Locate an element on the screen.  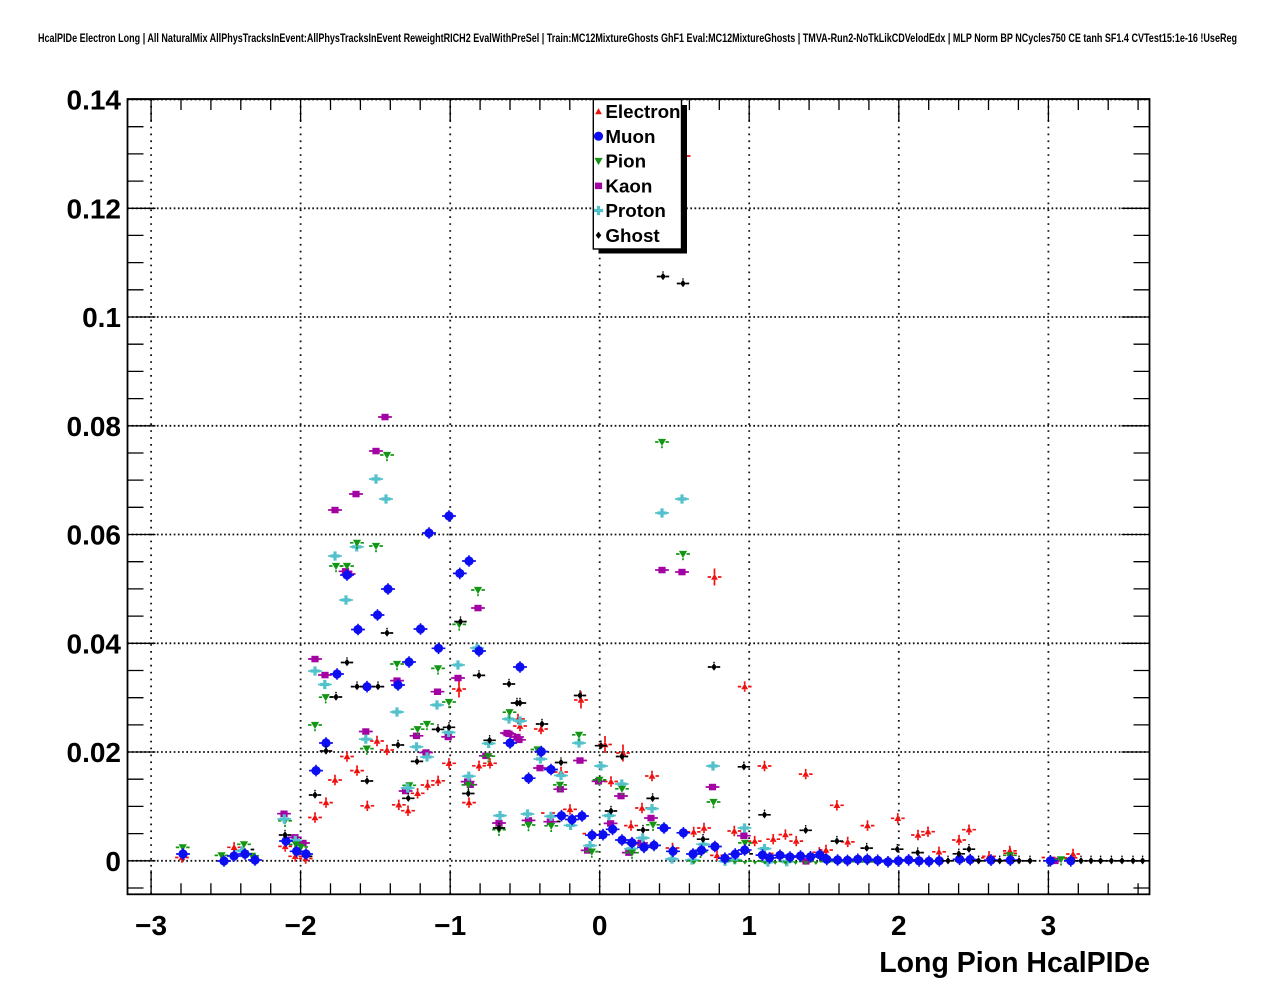
svg-text: 1 is located at coordinates (749, 925).